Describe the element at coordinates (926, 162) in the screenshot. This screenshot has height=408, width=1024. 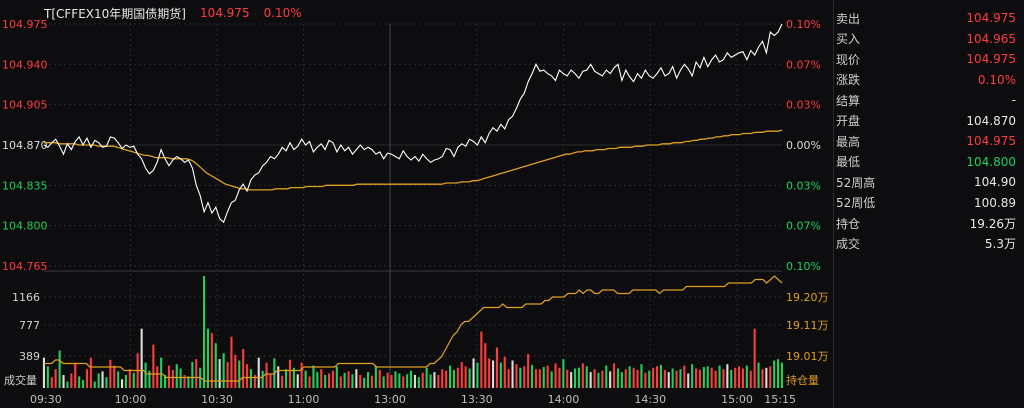
I see `quote-row: 最低 104.800` at that location.